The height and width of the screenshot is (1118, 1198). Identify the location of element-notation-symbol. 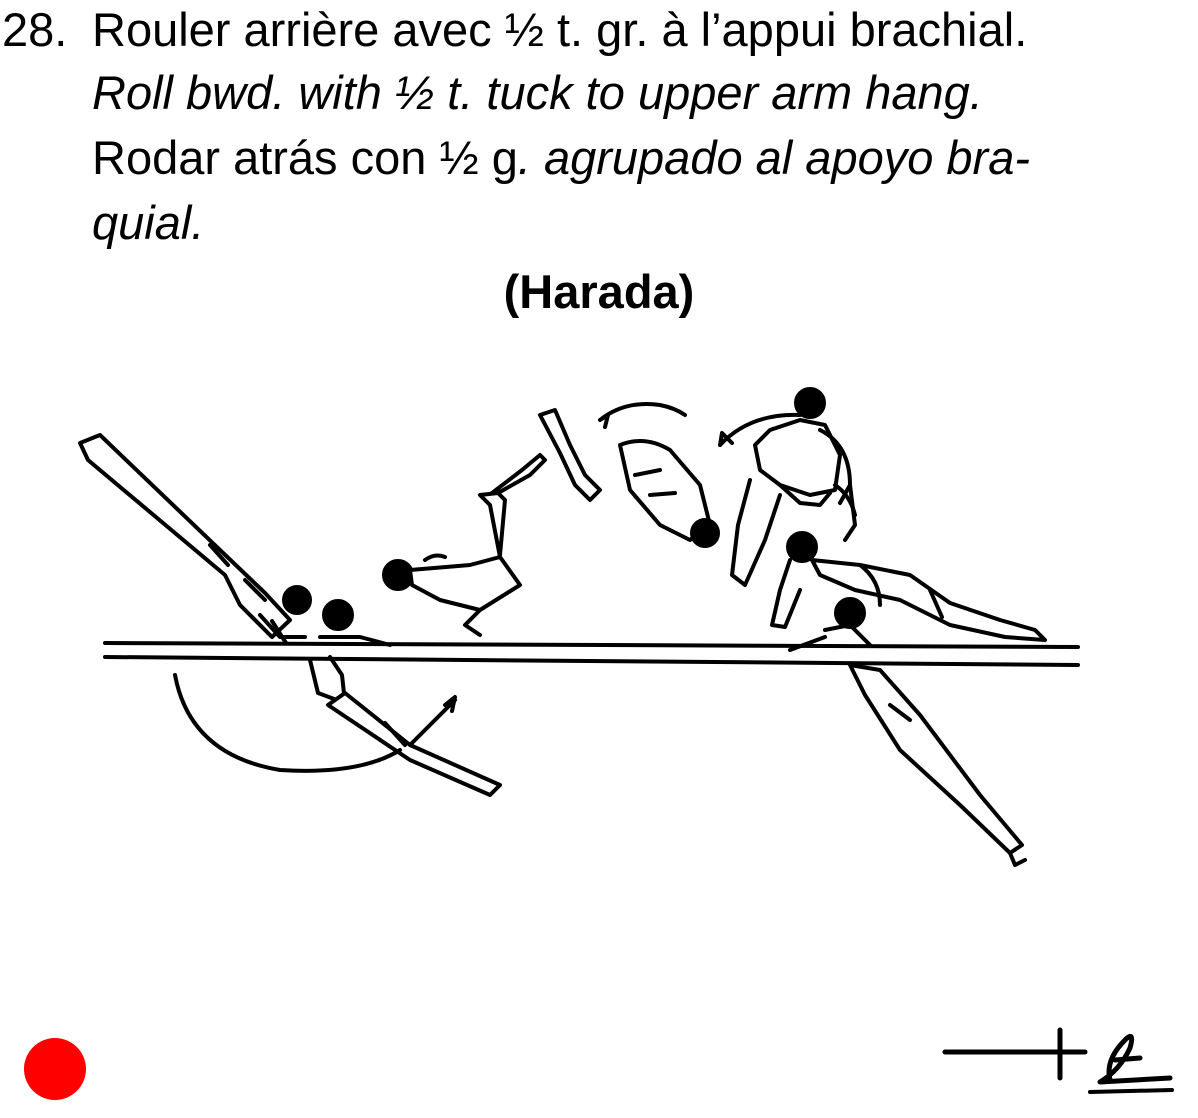
(1058, 1060).